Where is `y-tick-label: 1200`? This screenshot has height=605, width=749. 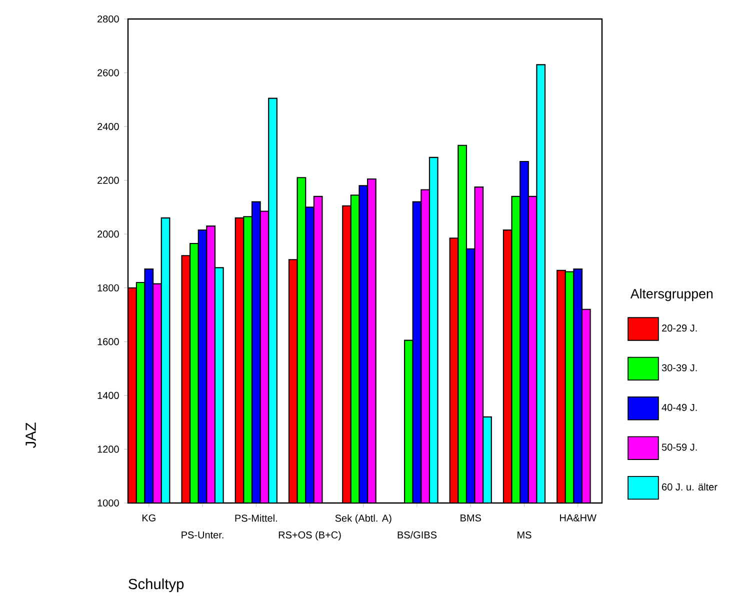 y-tick-label: 1200 is located at coordinates (108, 449).